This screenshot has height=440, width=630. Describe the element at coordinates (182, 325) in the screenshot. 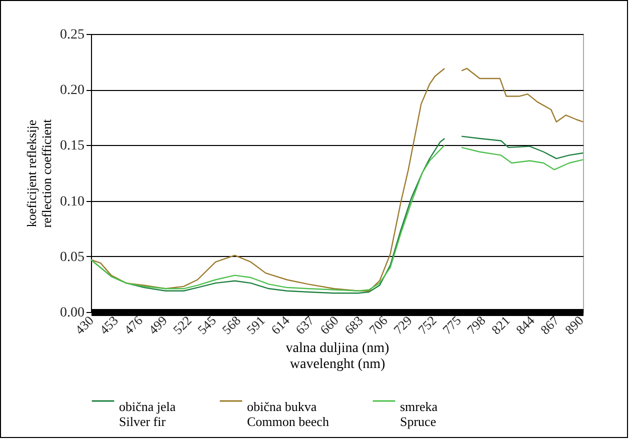

I see `x-tick-label: 522` at that location.